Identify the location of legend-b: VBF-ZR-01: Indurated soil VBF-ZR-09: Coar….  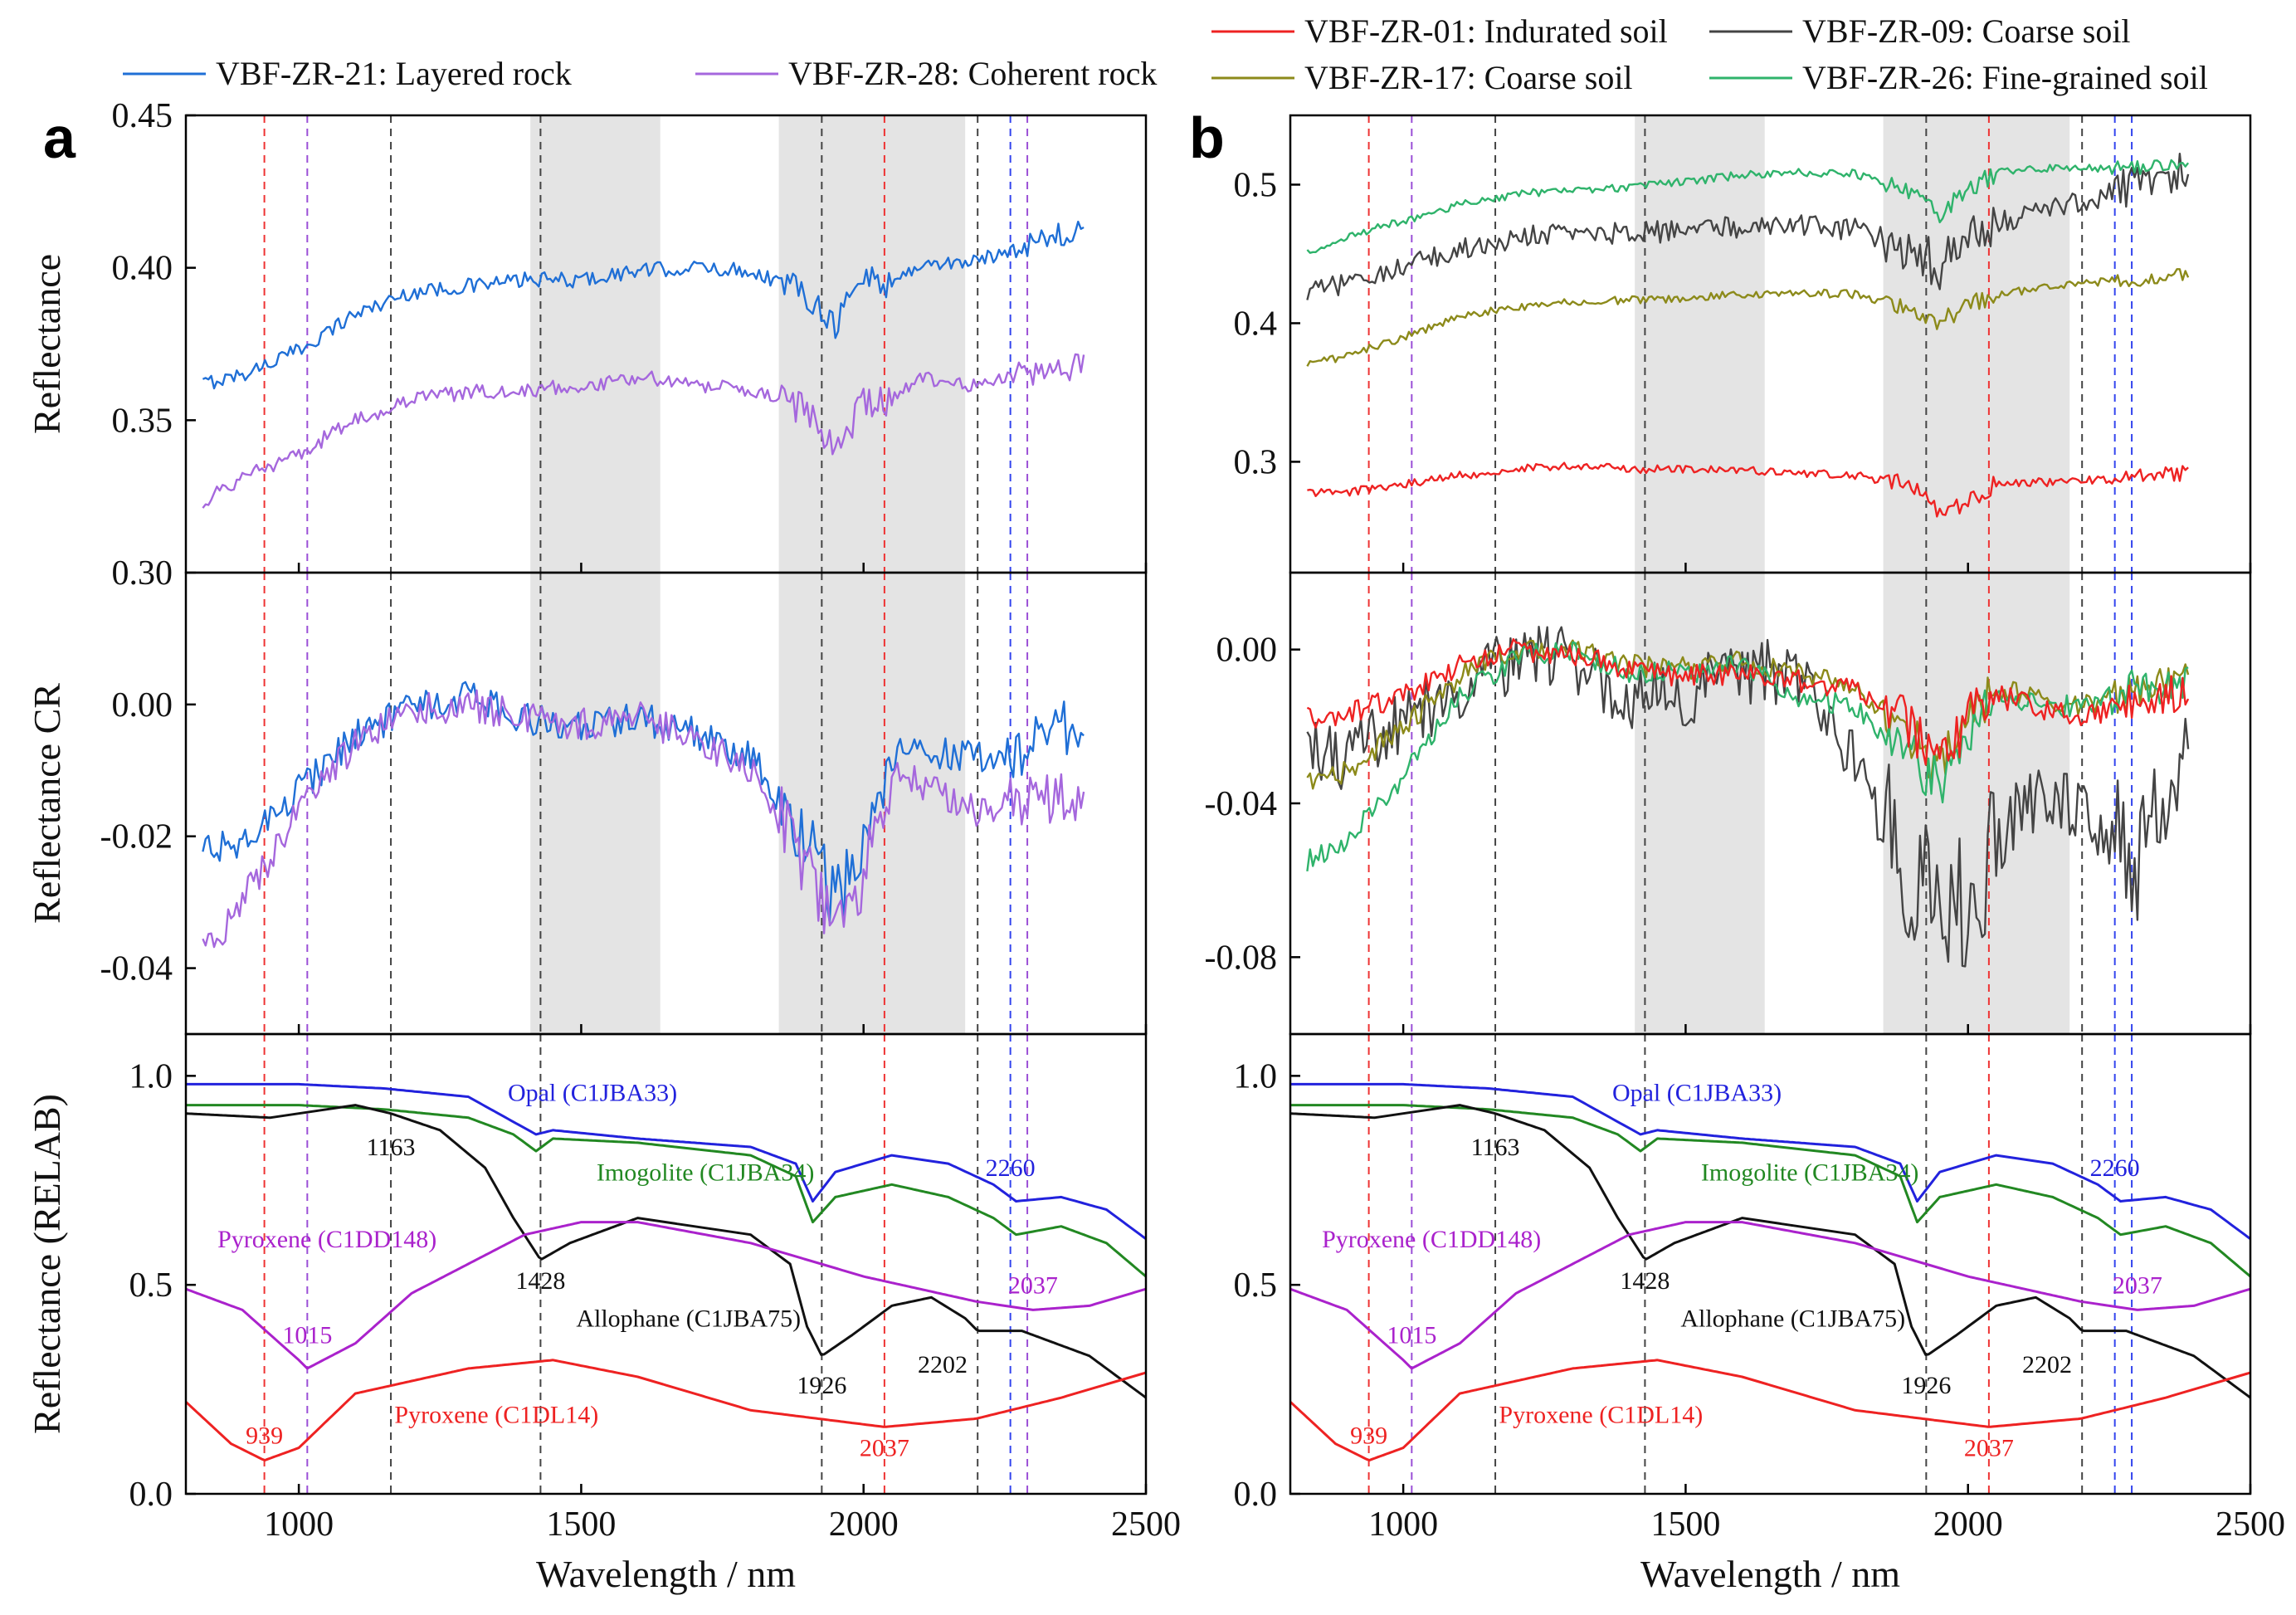
(1709, 54).